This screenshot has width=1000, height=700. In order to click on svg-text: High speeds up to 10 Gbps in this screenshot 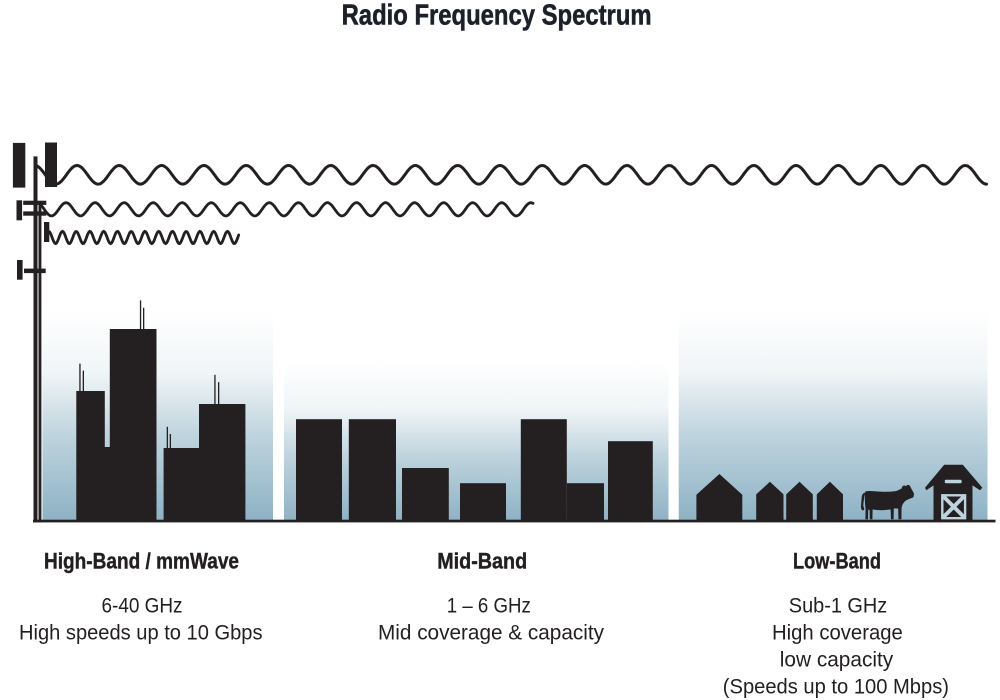, I will do `click(141, 633)`.